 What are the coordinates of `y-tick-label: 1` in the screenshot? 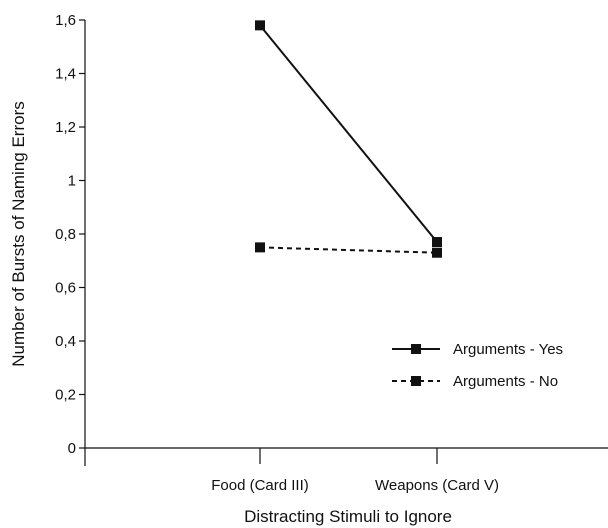 It's located at (72, 181).